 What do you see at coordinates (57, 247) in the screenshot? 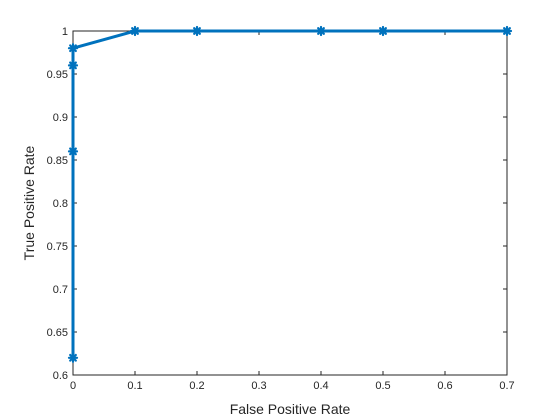
I see `y-tick-label: 0.75` at bounding box center [57, 247].